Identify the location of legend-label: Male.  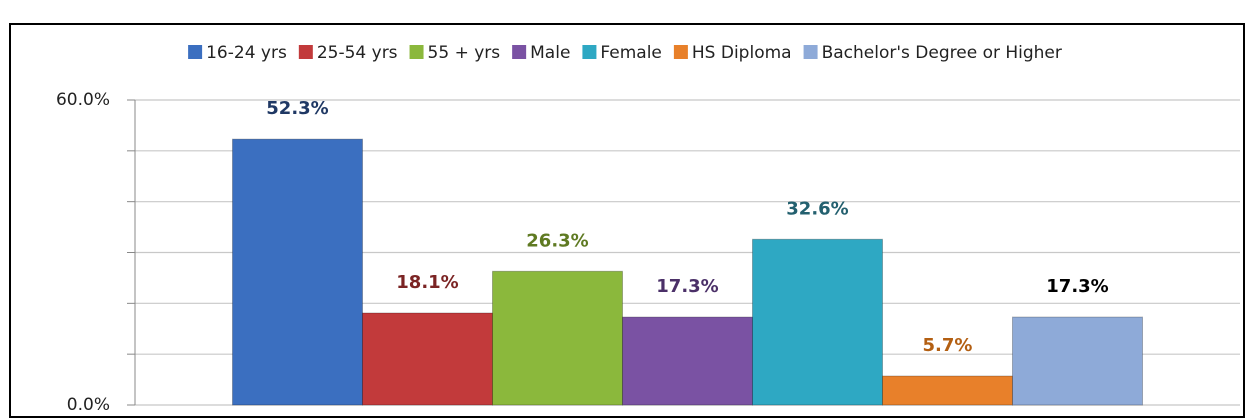
(550, 53).